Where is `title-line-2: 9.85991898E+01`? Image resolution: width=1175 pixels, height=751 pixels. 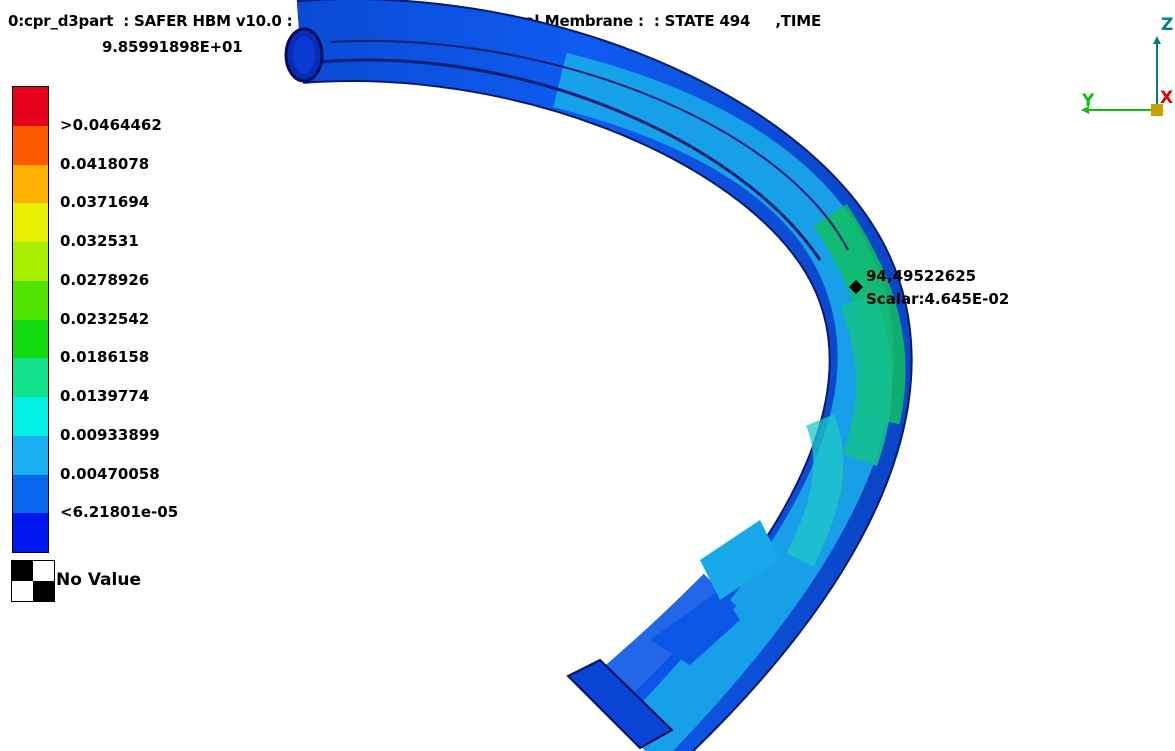
title-line-2: 9.85991898E+01 is located at coordinates (172, 47).